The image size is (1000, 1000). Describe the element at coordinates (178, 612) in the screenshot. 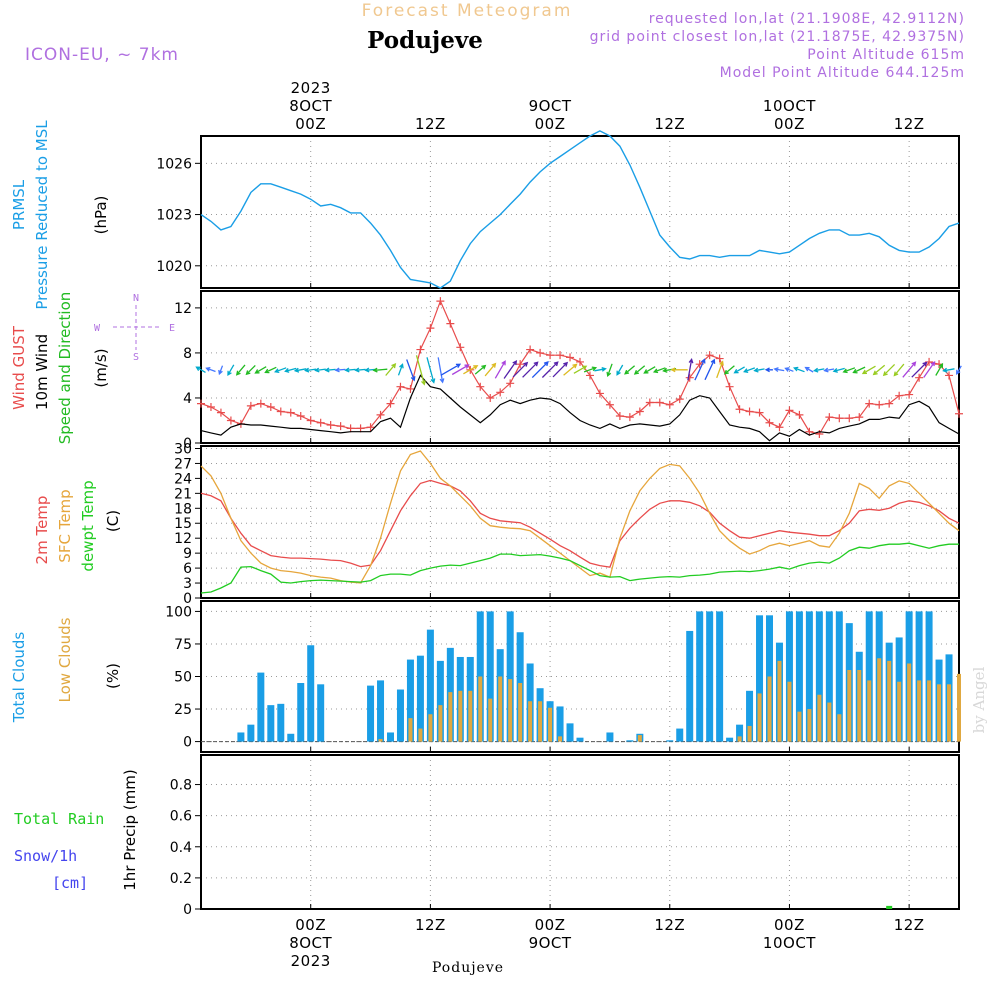

I see `y-tick-label: 100` at that location.